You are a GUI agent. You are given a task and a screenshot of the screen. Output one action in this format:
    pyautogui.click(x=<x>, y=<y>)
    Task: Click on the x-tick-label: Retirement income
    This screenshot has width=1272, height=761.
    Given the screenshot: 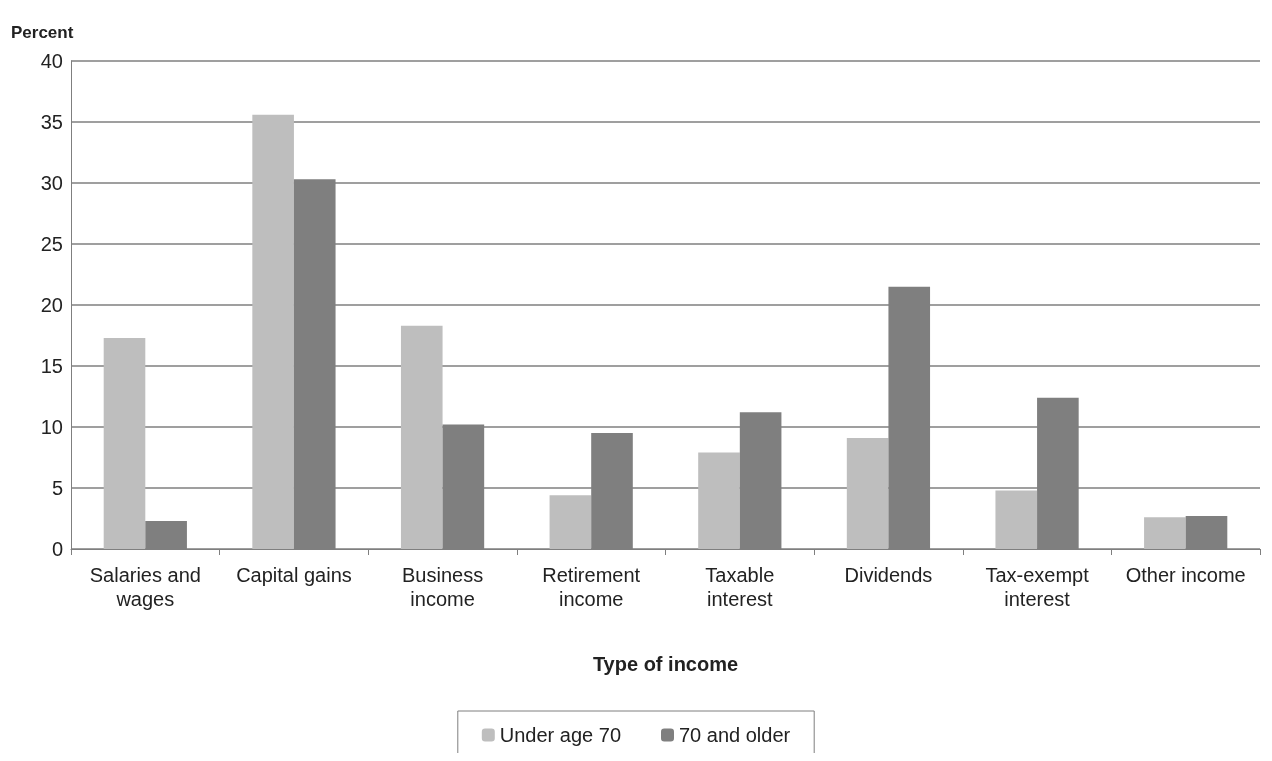 What is the action you would take?
    pyautogui.click(x=591, y=587)
    